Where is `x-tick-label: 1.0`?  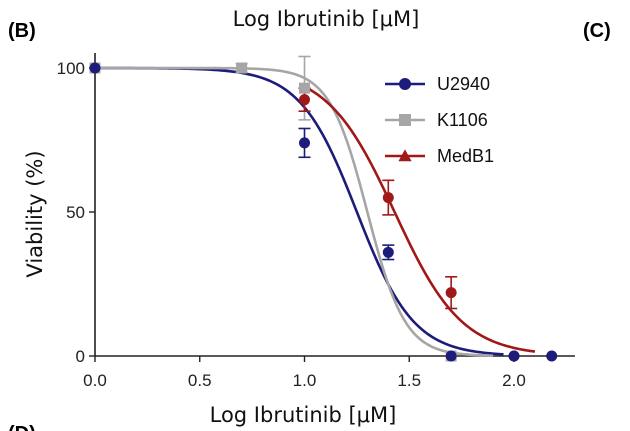 x-tick-label: 1.0 is located at coordinates (305, 380).